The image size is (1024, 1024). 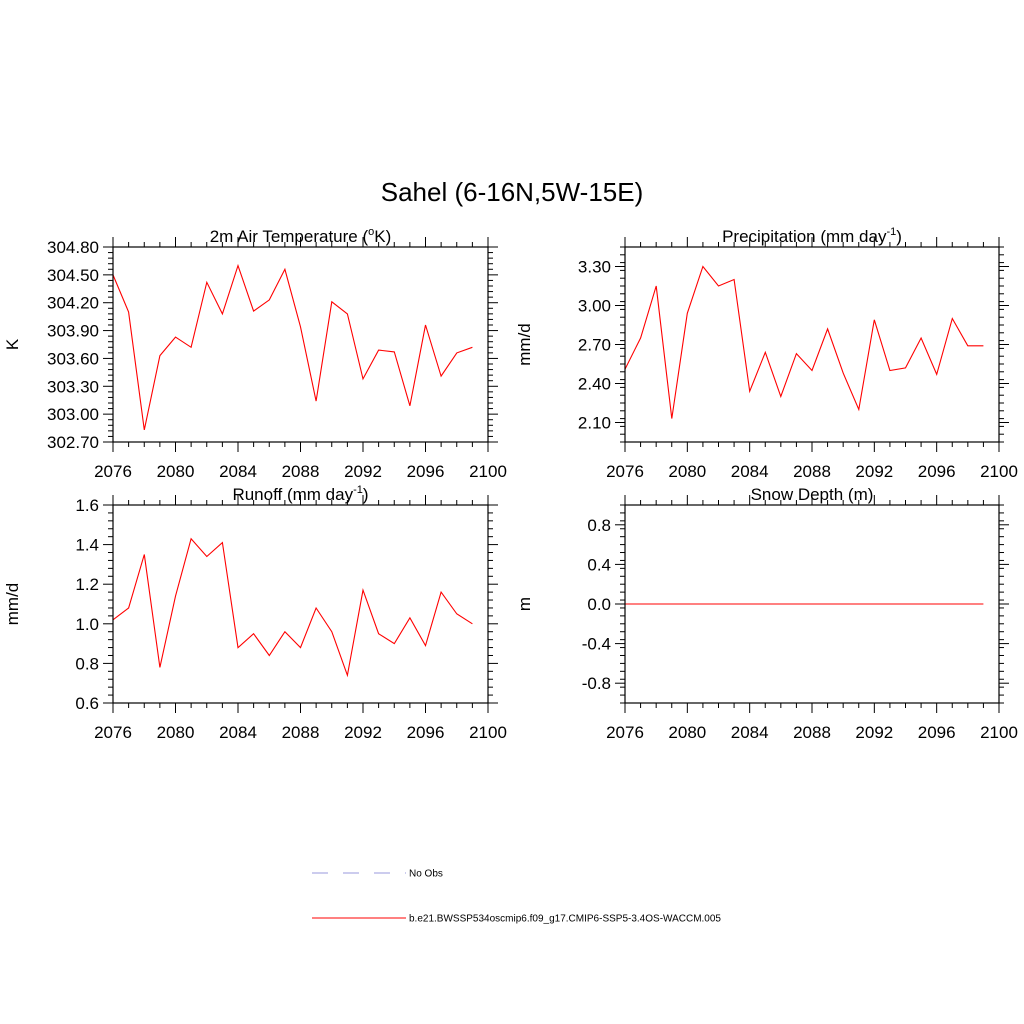 I want to click on y-tick-label: 2.10, so click(x=594, y=423).